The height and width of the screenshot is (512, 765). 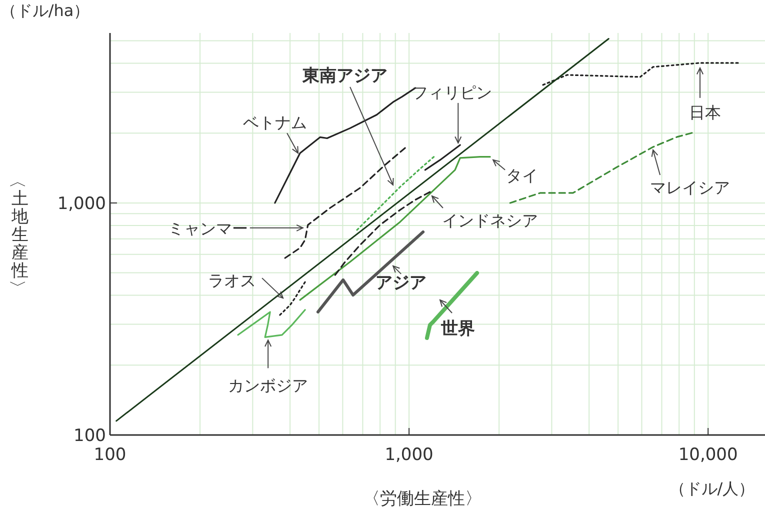 I want to click on series-label: ベトナム, so click(x=275, y=122).